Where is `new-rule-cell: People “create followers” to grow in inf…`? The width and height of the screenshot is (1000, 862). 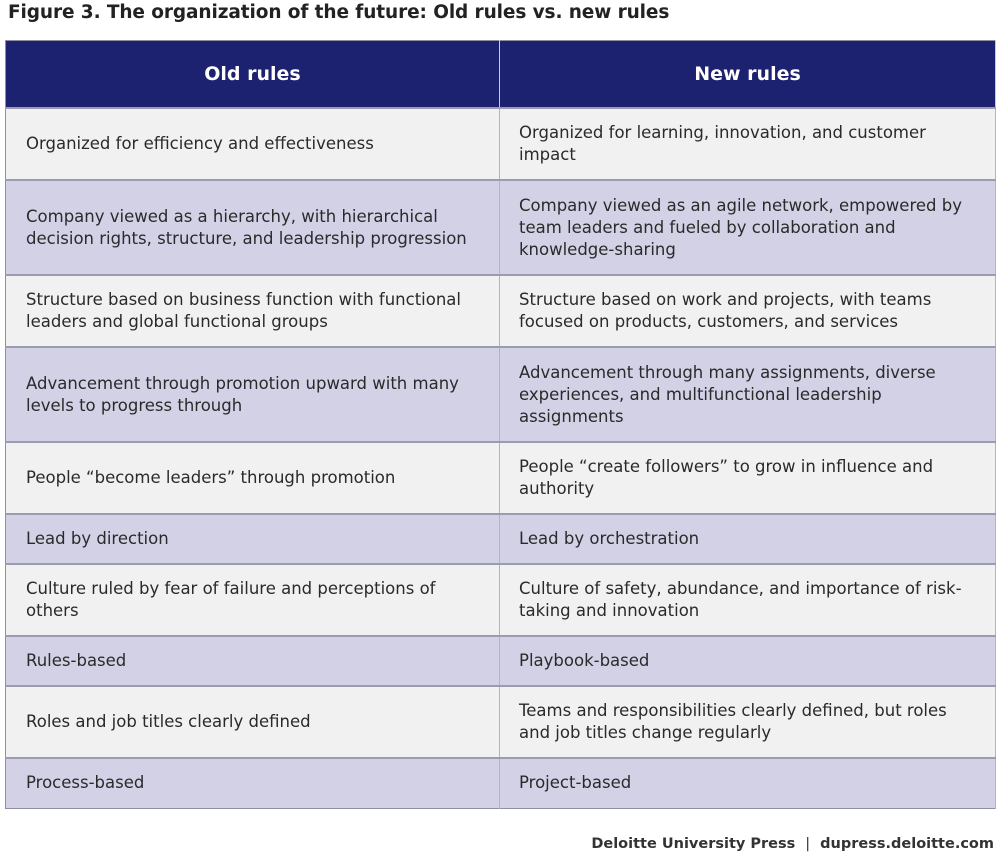
new-rule-cell: People “create followers” to grow in inf… is located at coordinates (747, 477).